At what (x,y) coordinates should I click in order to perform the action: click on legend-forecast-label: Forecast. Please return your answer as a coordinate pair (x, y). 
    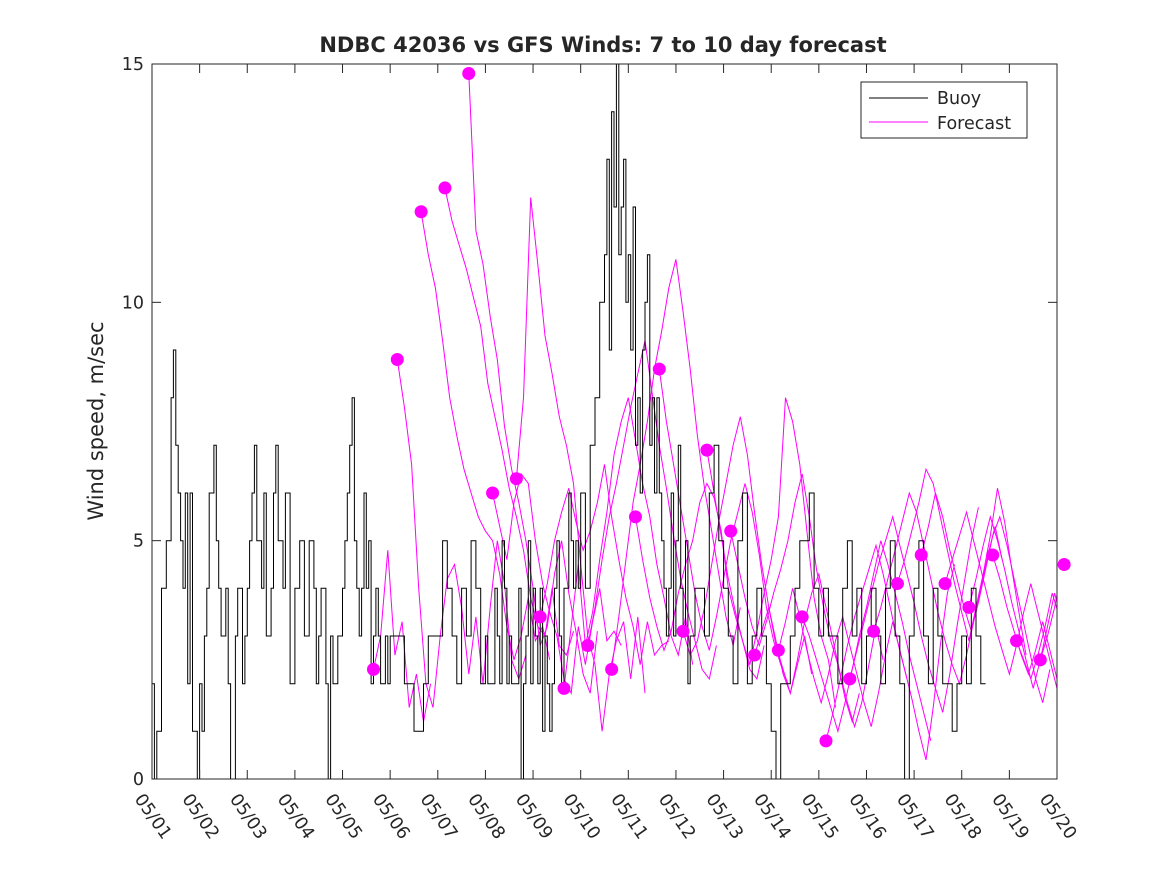
    Looking at the image, I should click on (974, 124).